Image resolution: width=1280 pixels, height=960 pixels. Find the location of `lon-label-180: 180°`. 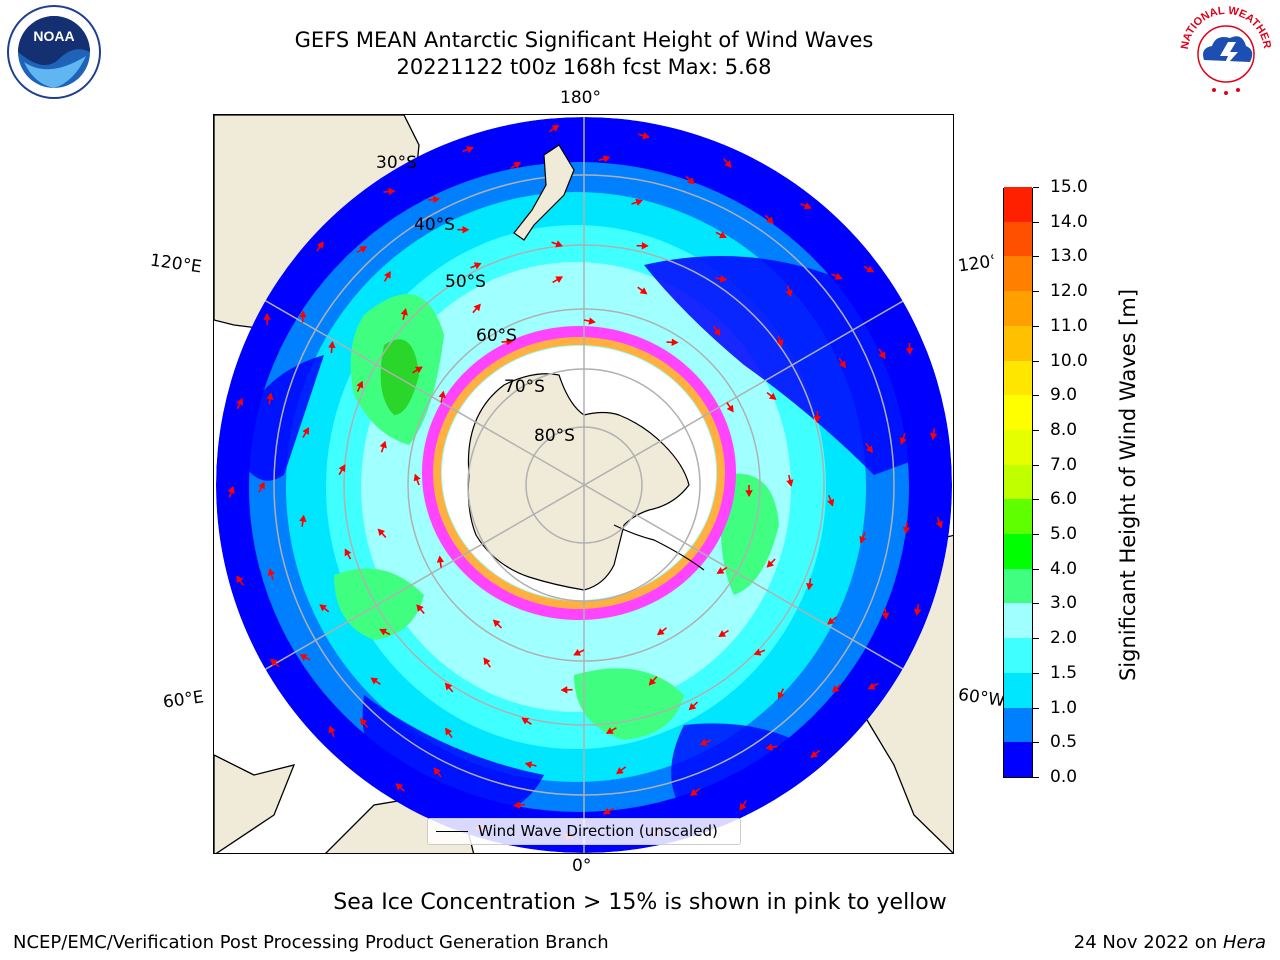

lon-label-180: 180° is located at coordinates (580, 98).